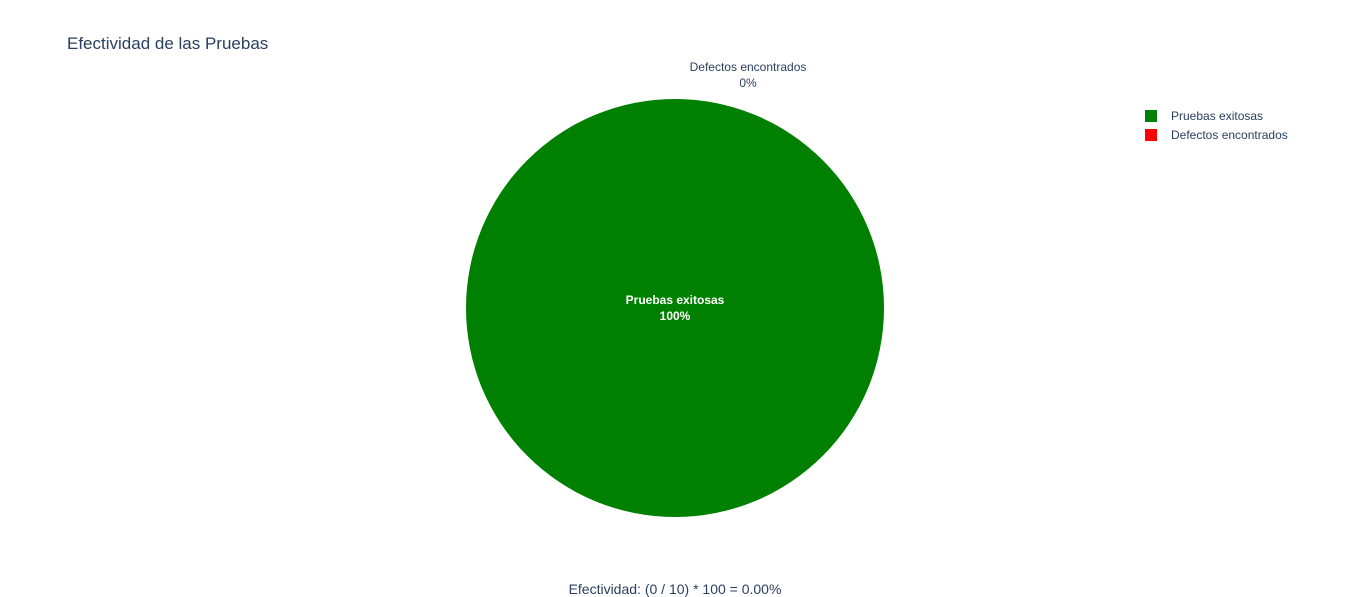 This screenshot has height=597, width=1350. What do you see at coordinates (1151, 134) in the screenshot?
I see `legend-swatch-defectos-encontrados` at bounding box center [1151, 134].